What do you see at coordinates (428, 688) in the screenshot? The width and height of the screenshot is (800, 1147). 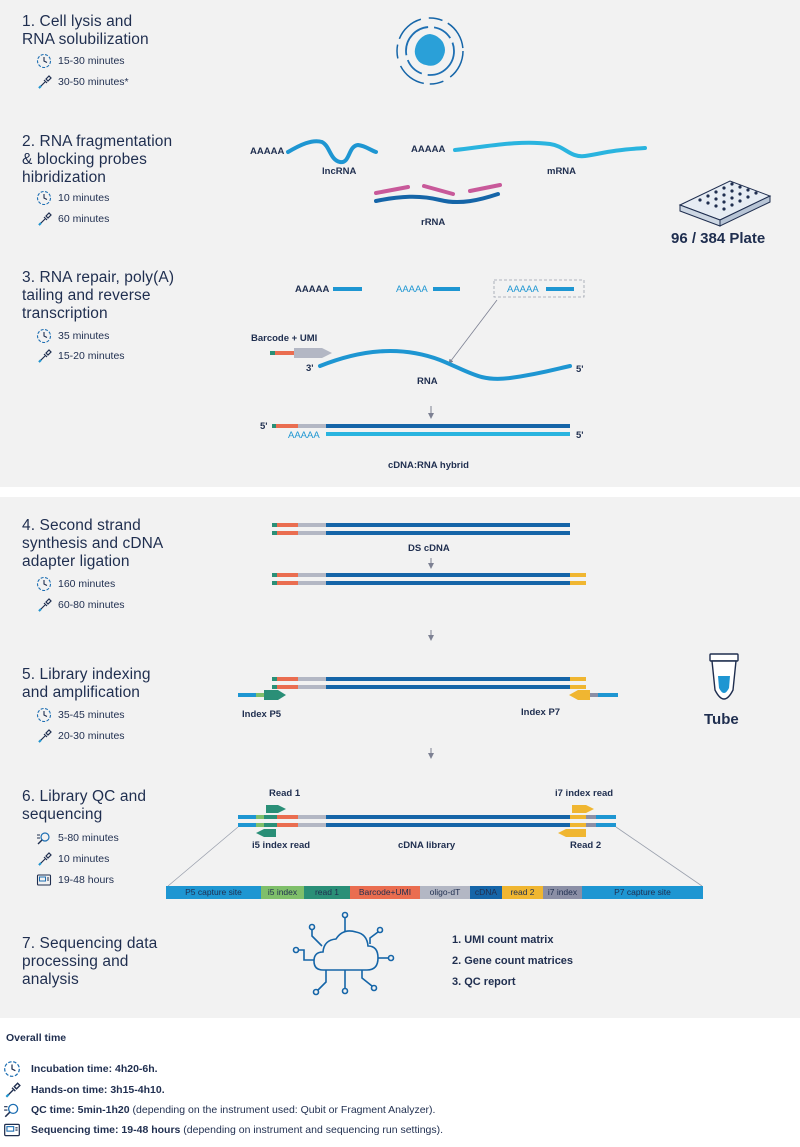 I see `indexing-pcr` at bounding box center [428, 688].